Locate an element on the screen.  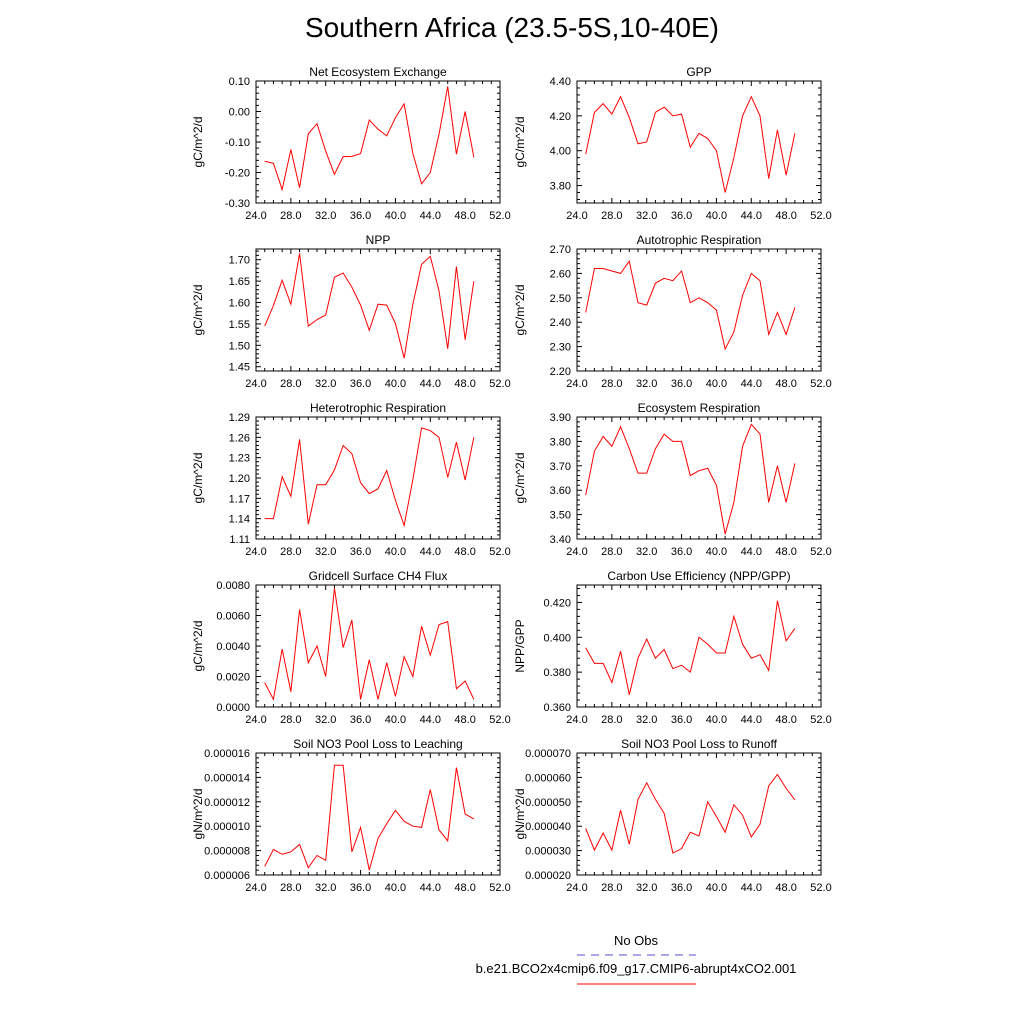
y-tick-label: 4.00 is located at coordinates (560, 152).